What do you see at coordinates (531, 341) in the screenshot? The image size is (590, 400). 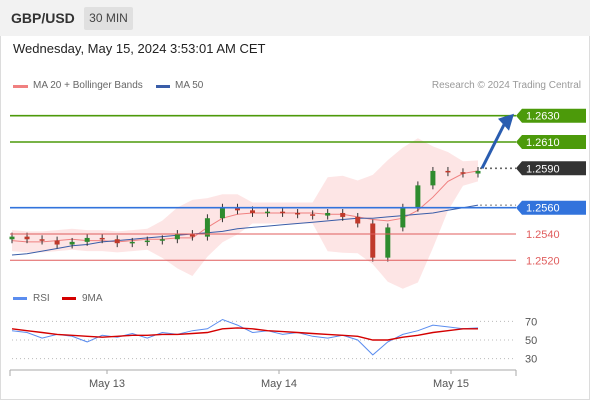 I see `rsi-tick-label: 50` at bounding box center [531, 341].